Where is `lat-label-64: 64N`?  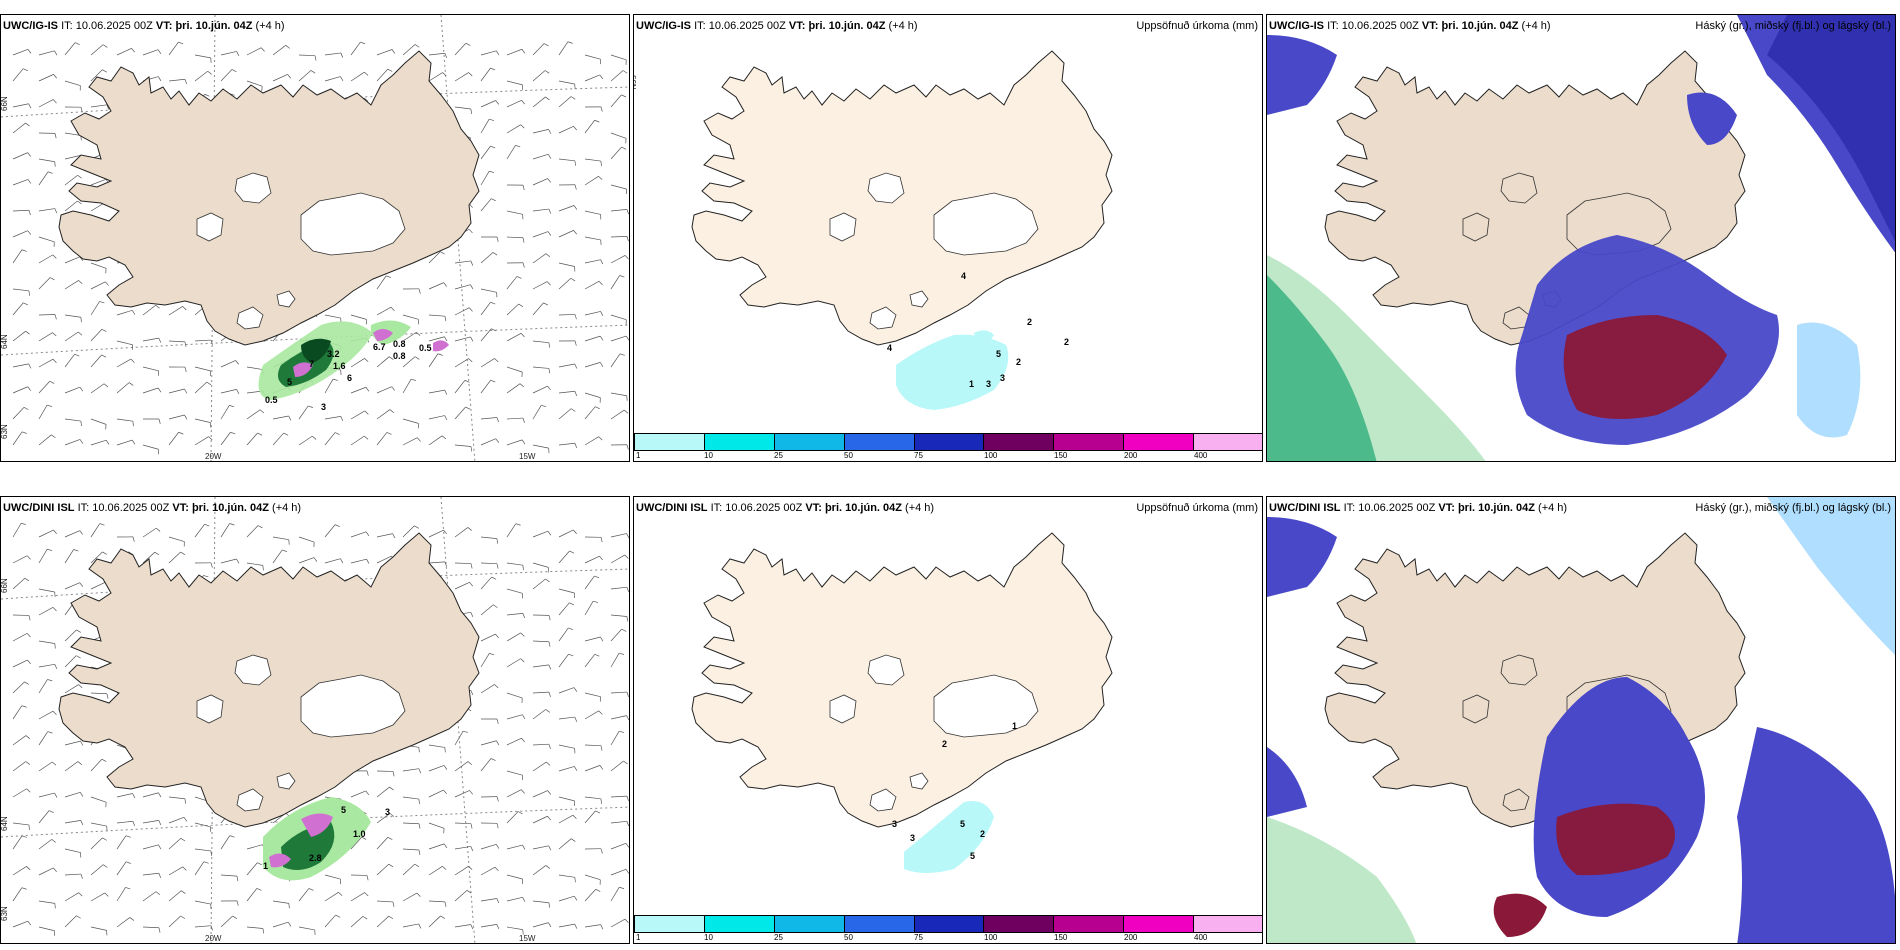
lat-label-64: 64N is located at coordinates (5, 341).